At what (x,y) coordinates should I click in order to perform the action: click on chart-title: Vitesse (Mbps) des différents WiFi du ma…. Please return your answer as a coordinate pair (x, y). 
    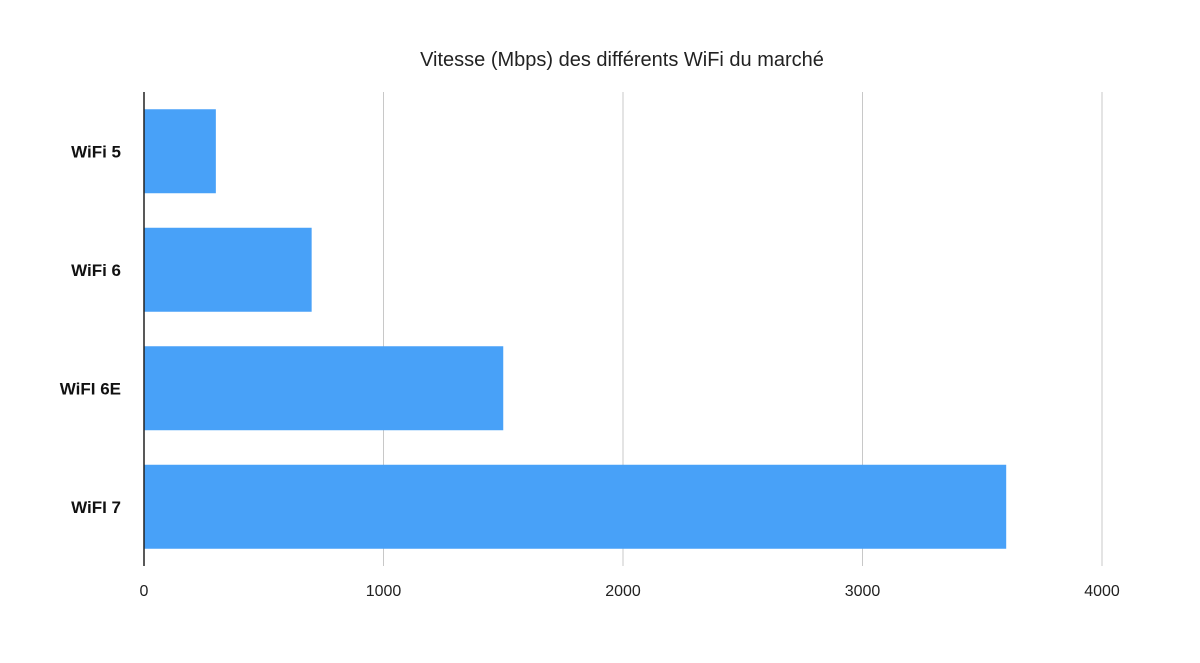
    Looking at the image, I should click on (622, 60).